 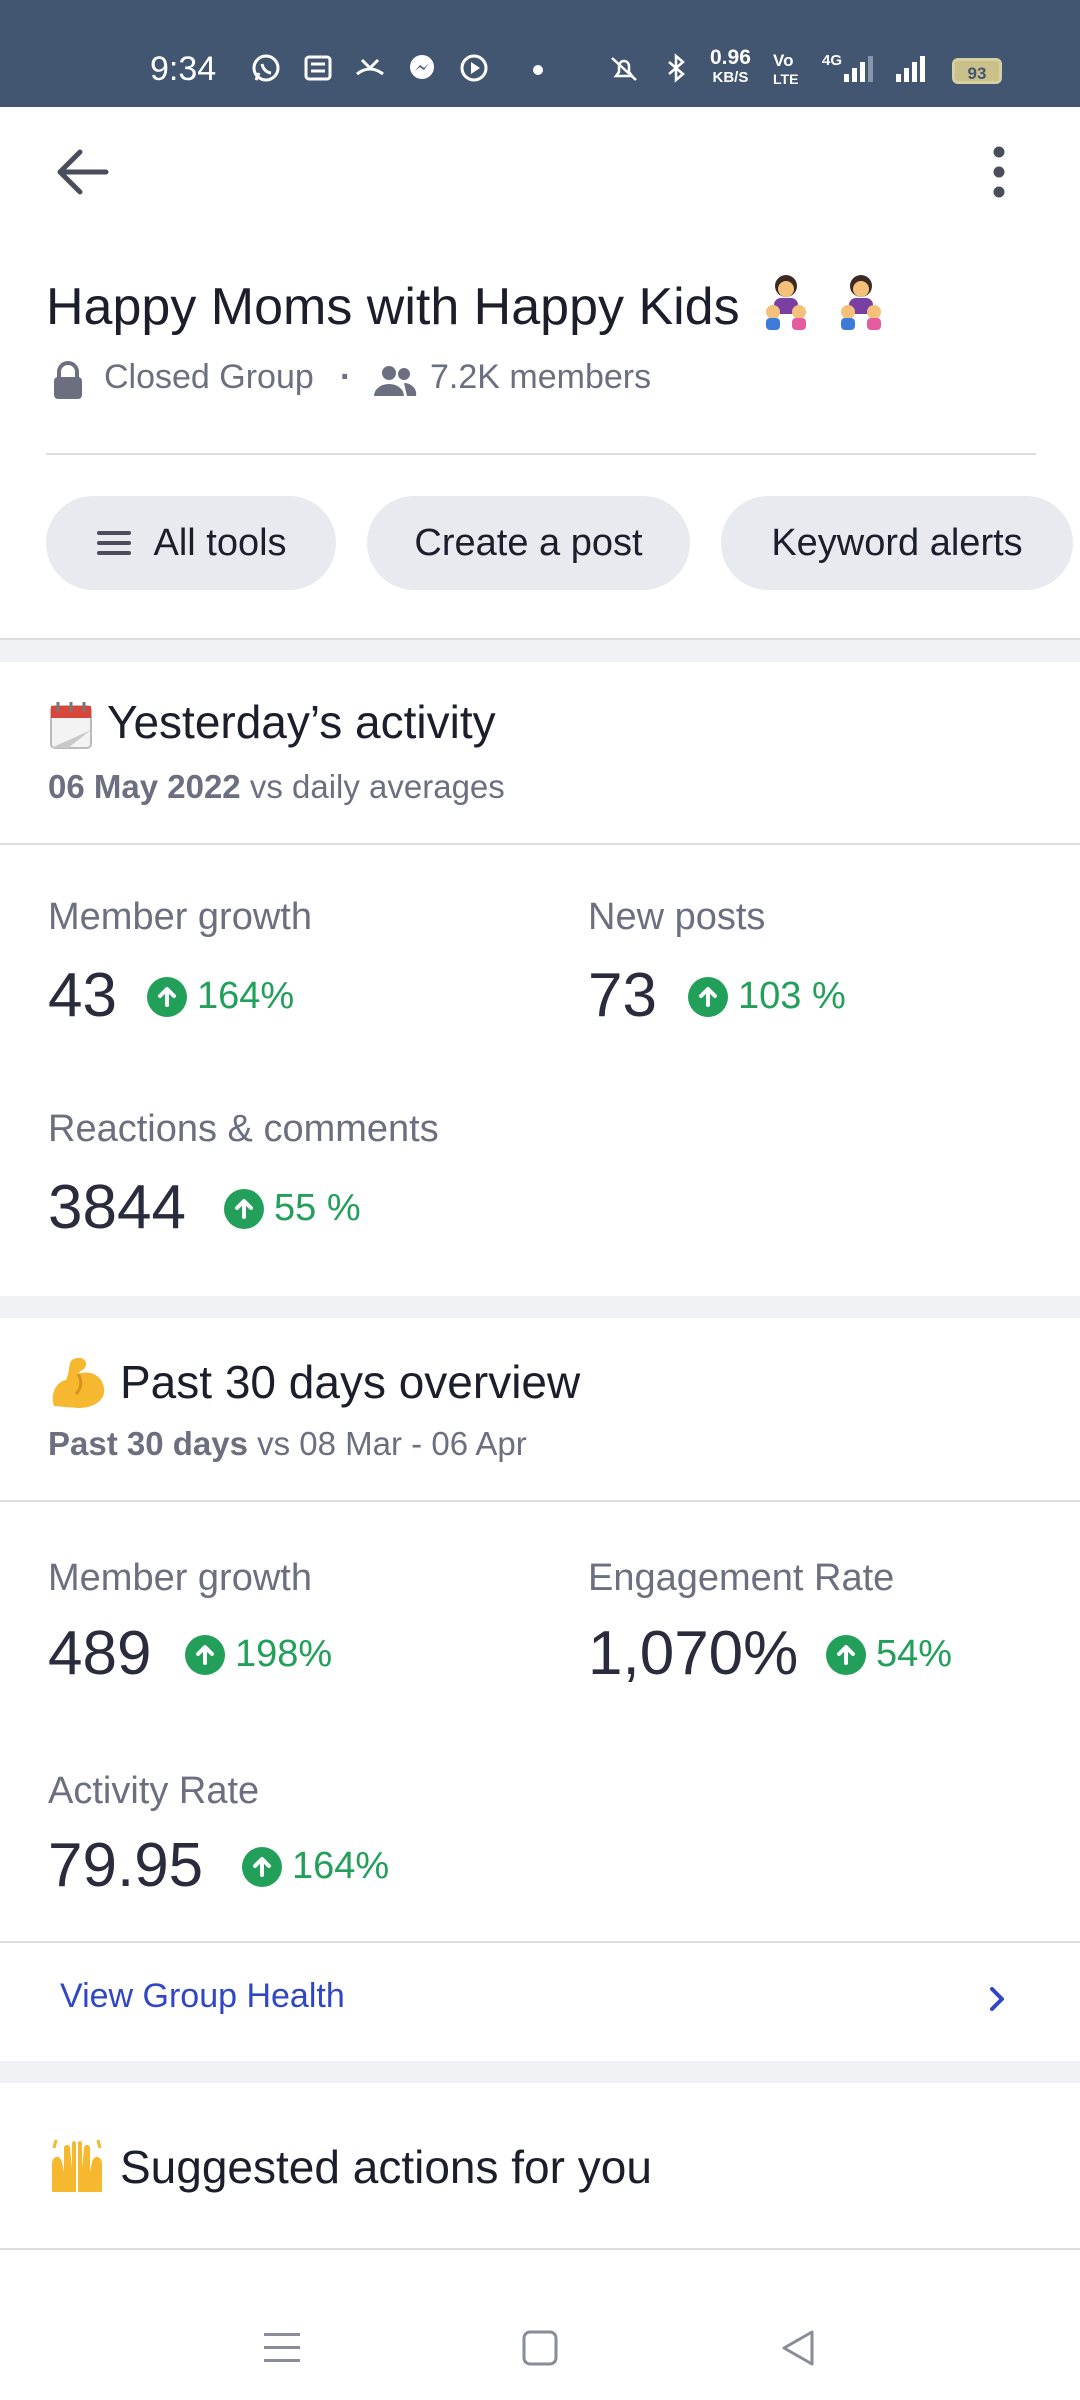 What do you see at coordinates (393, 307) in the screenshot?
I see `group-name: Happy Moms with Happy Kids` at bounding box center [393, 307].